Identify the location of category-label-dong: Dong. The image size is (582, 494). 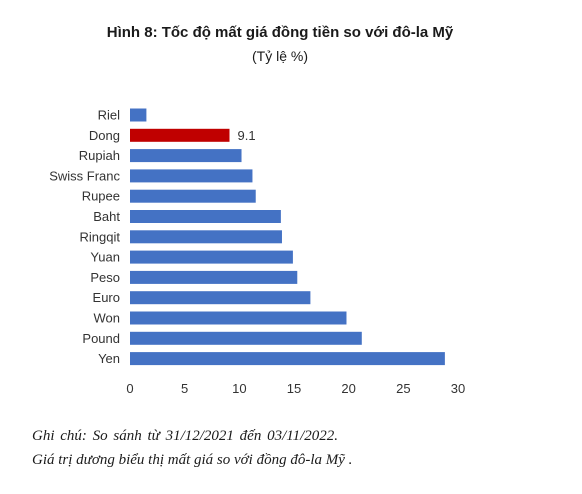
(104, 135).